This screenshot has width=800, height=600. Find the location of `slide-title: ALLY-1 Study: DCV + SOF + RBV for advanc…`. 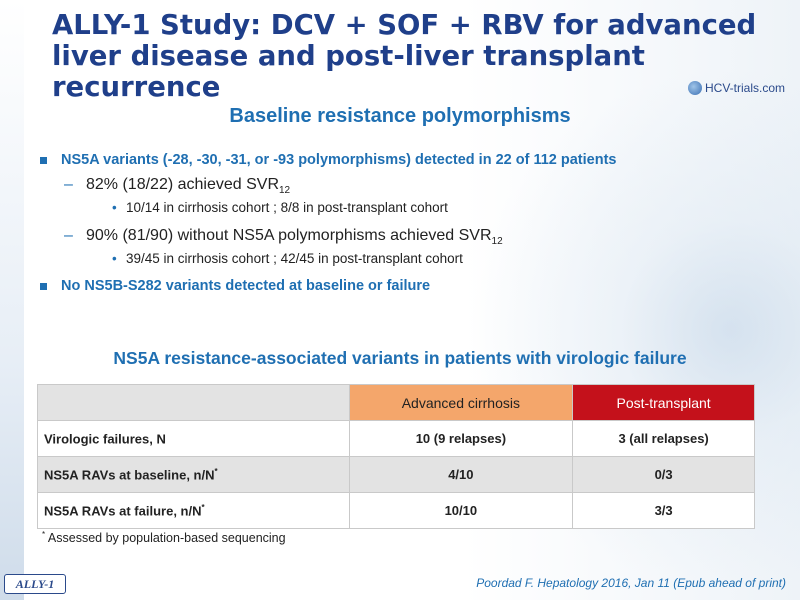

slide-title: ALLY-1 Study: DCV + SOF + RBV for advanc… is located at coordinates (404, 56).